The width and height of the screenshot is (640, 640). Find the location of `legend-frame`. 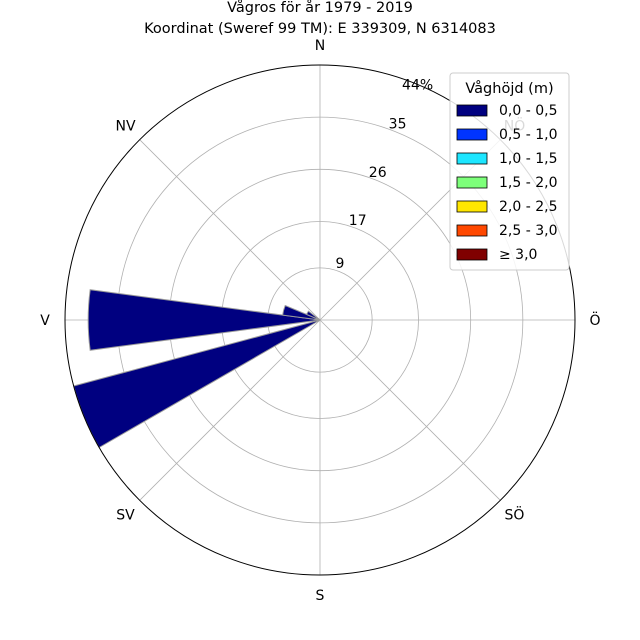

legend-frame is located at coordinates (509, 171).